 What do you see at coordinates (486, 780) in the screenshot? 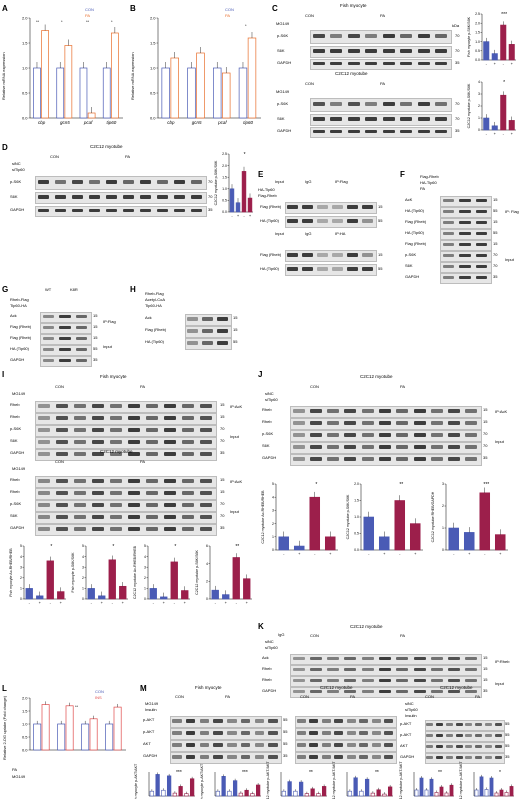
I see `panel-n-chart-1: C2C12 myotube p-AKT/AKT *` at bounding box center [486, 780].